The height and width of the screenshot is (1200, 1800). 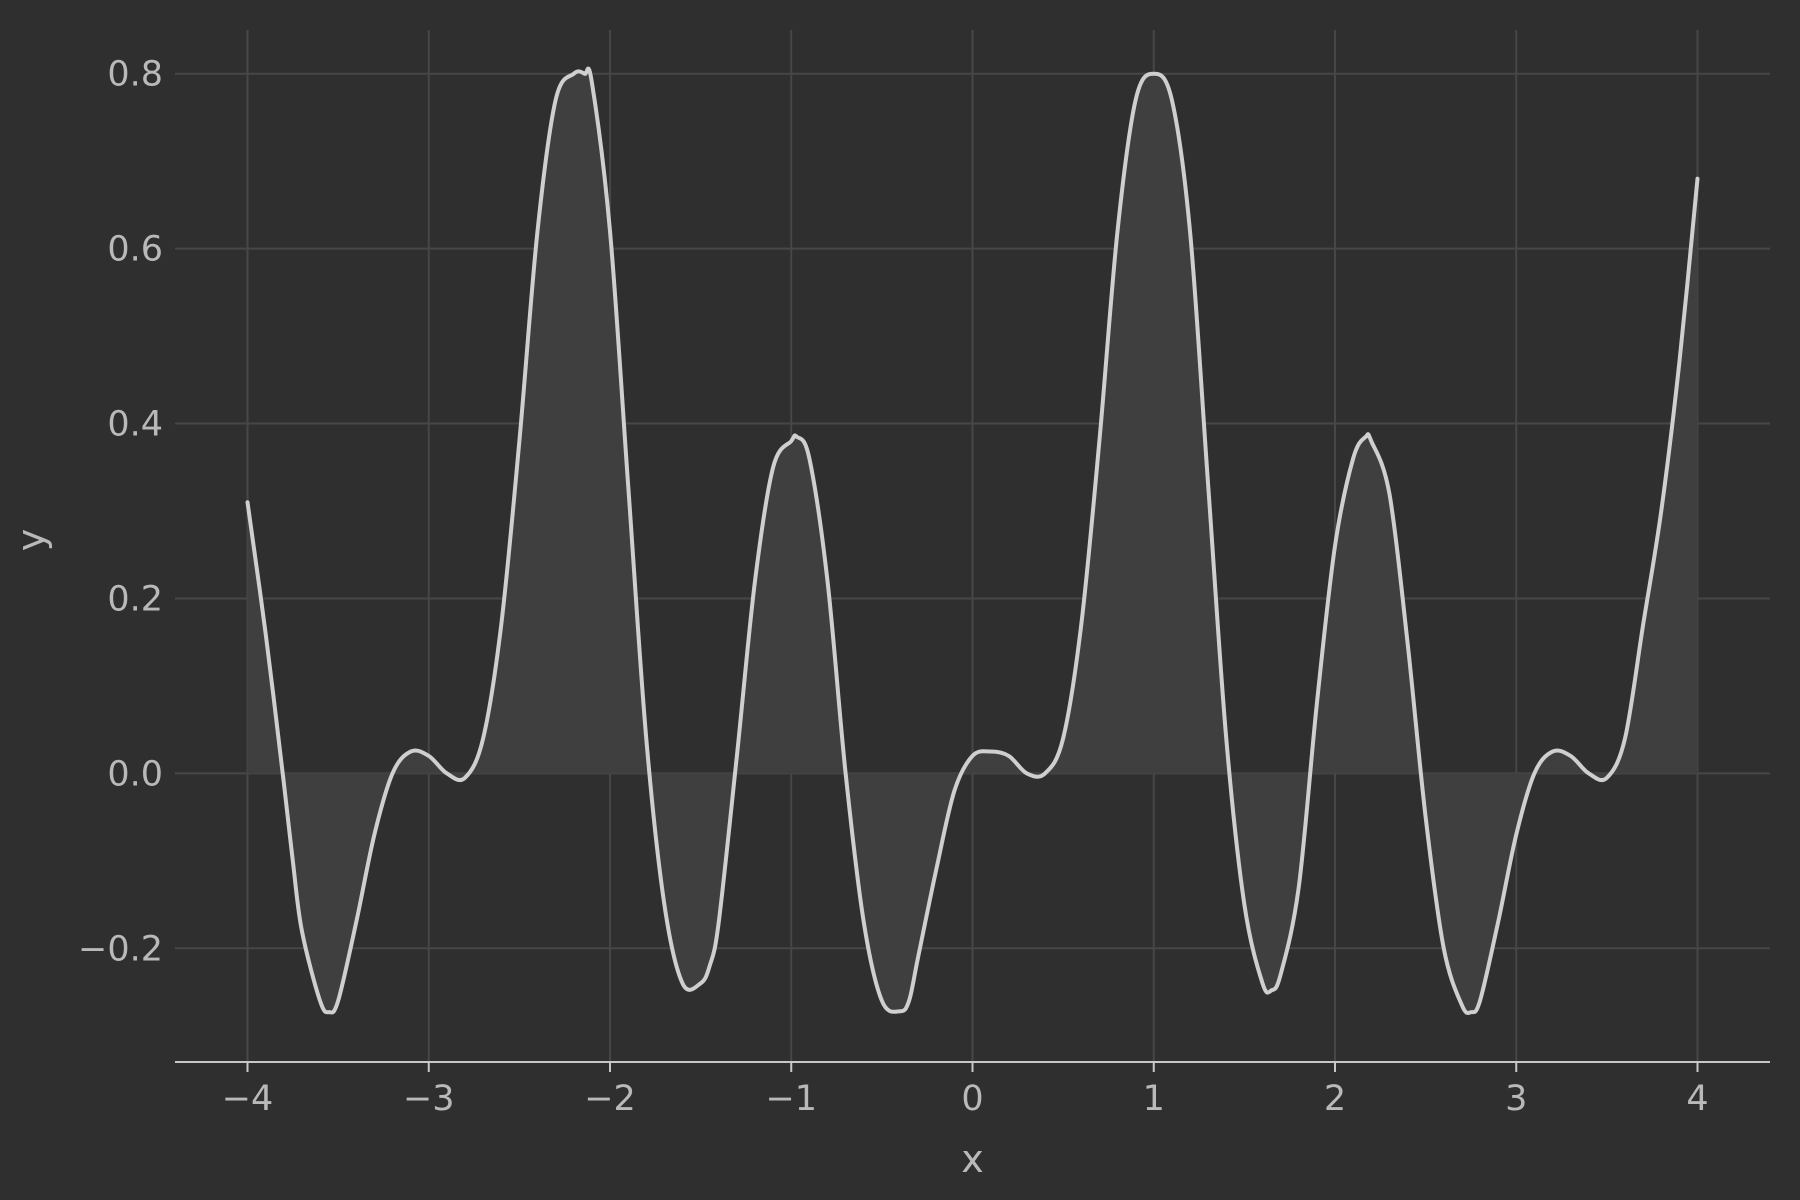 I want to click on y-tick-label: −0.2, so click(x=120, y=949).